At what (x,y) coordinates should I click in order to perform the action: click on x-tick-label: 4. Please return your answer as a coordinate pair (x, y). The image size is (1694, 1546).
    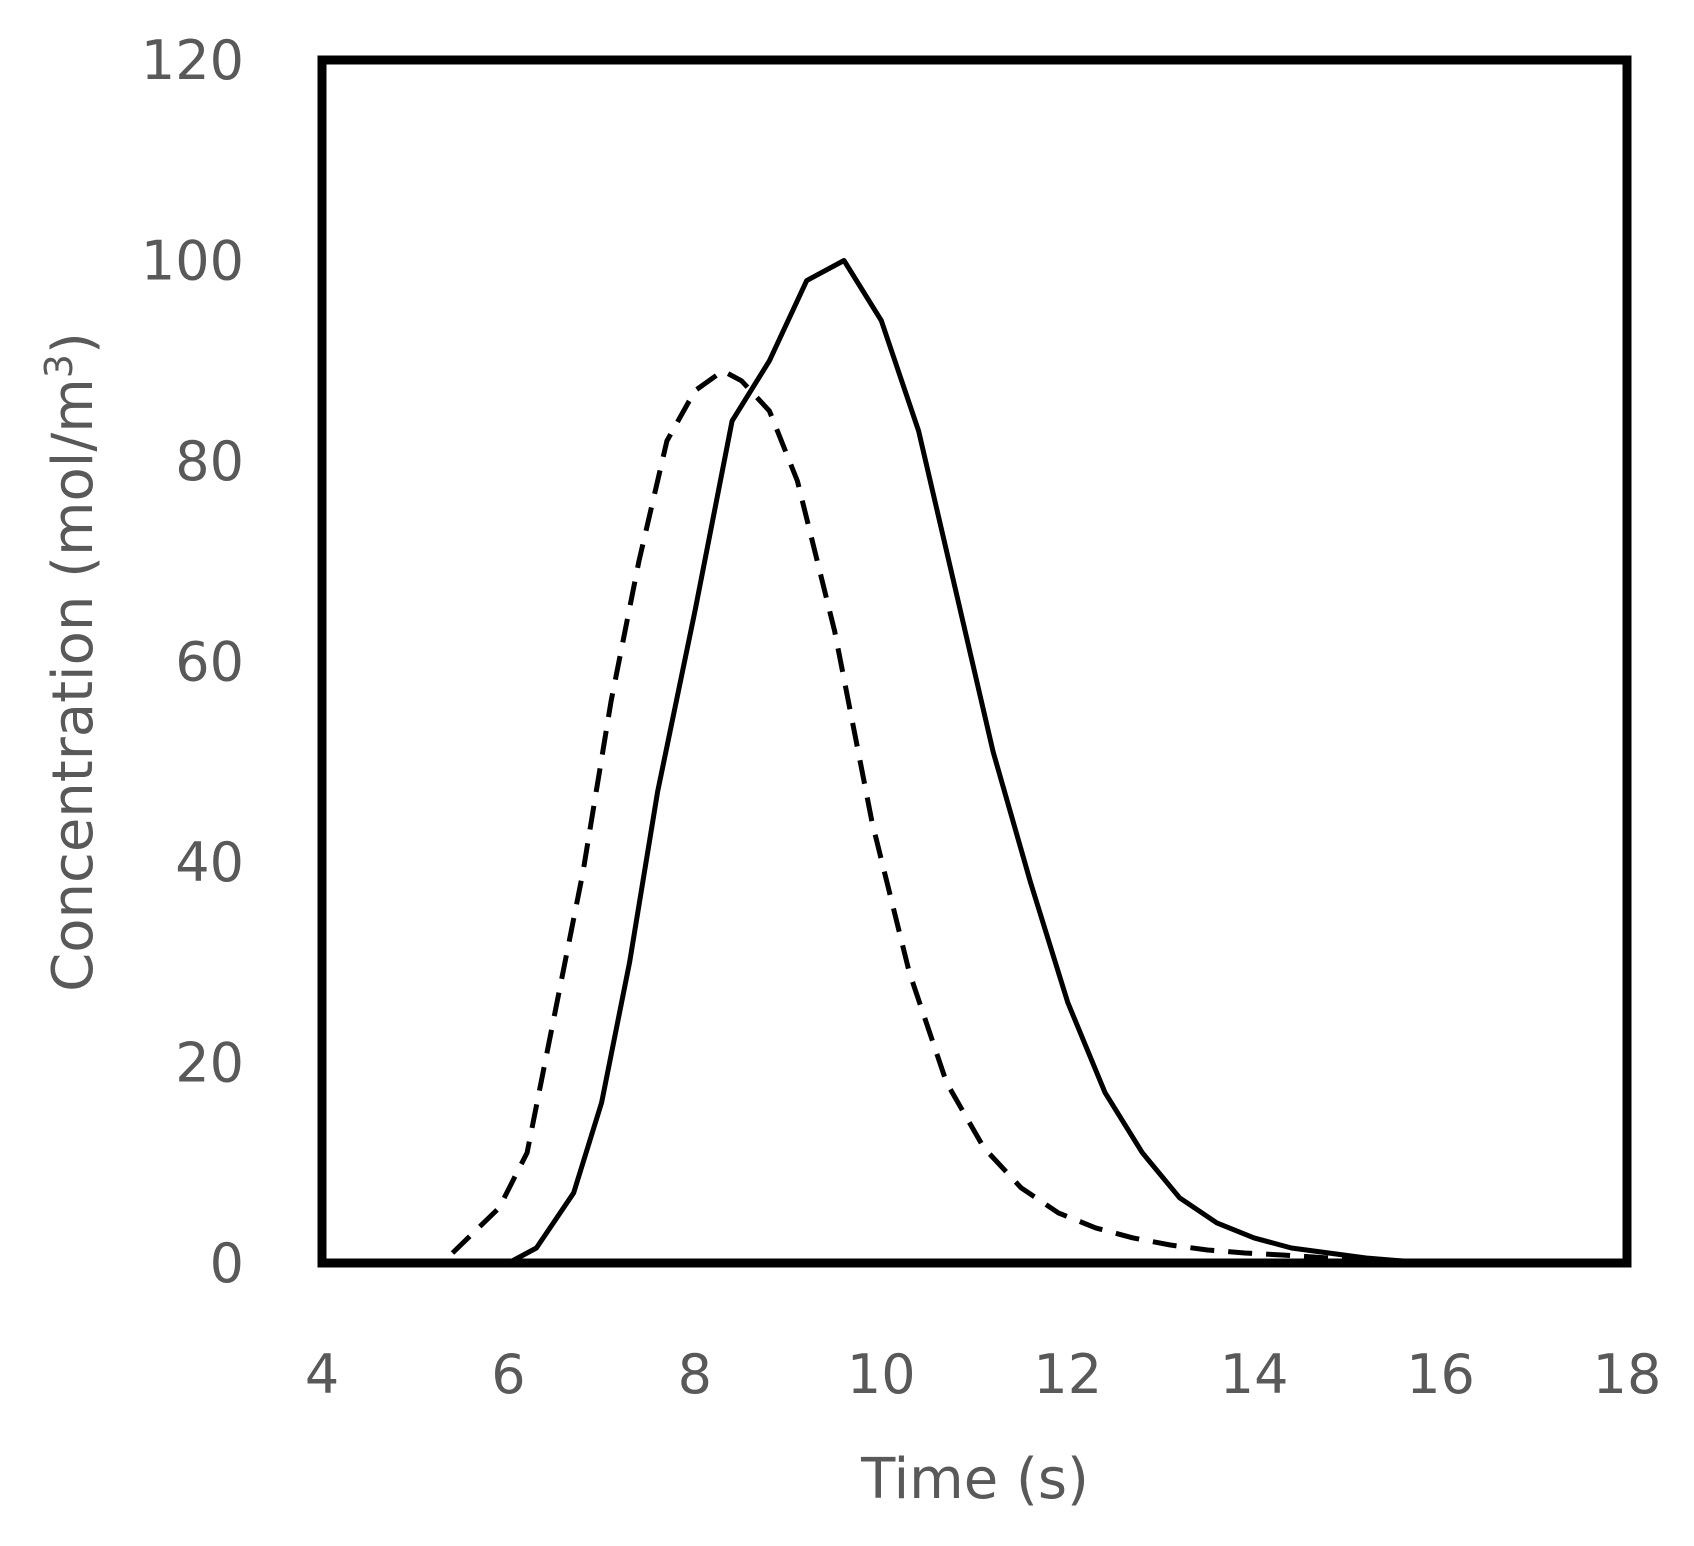
    Looking at the image, I should click on (322, 1374).